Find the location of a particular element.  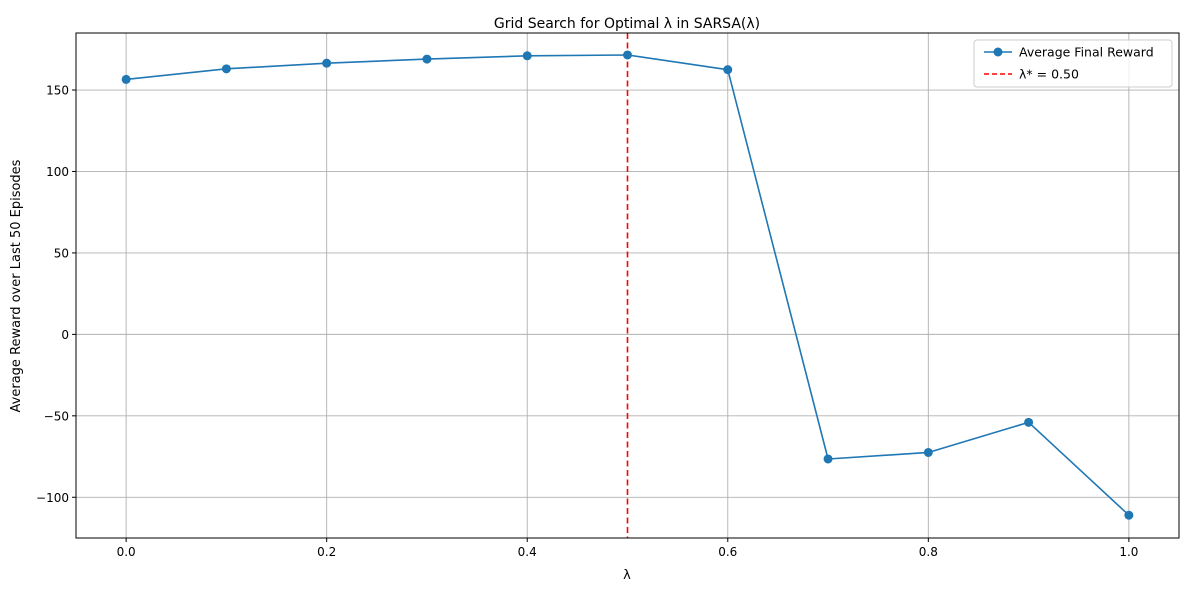

x-tick-label: 0.6 is located at coordinates (727, 552).